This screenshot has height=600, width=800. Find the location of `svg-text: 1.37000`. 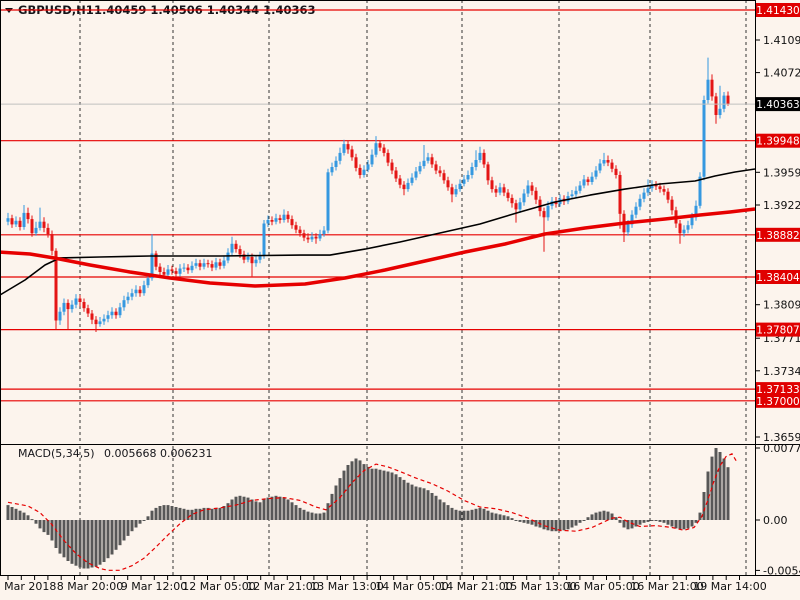

svg-text: 1.37000 is located at coordinates (777, 402).